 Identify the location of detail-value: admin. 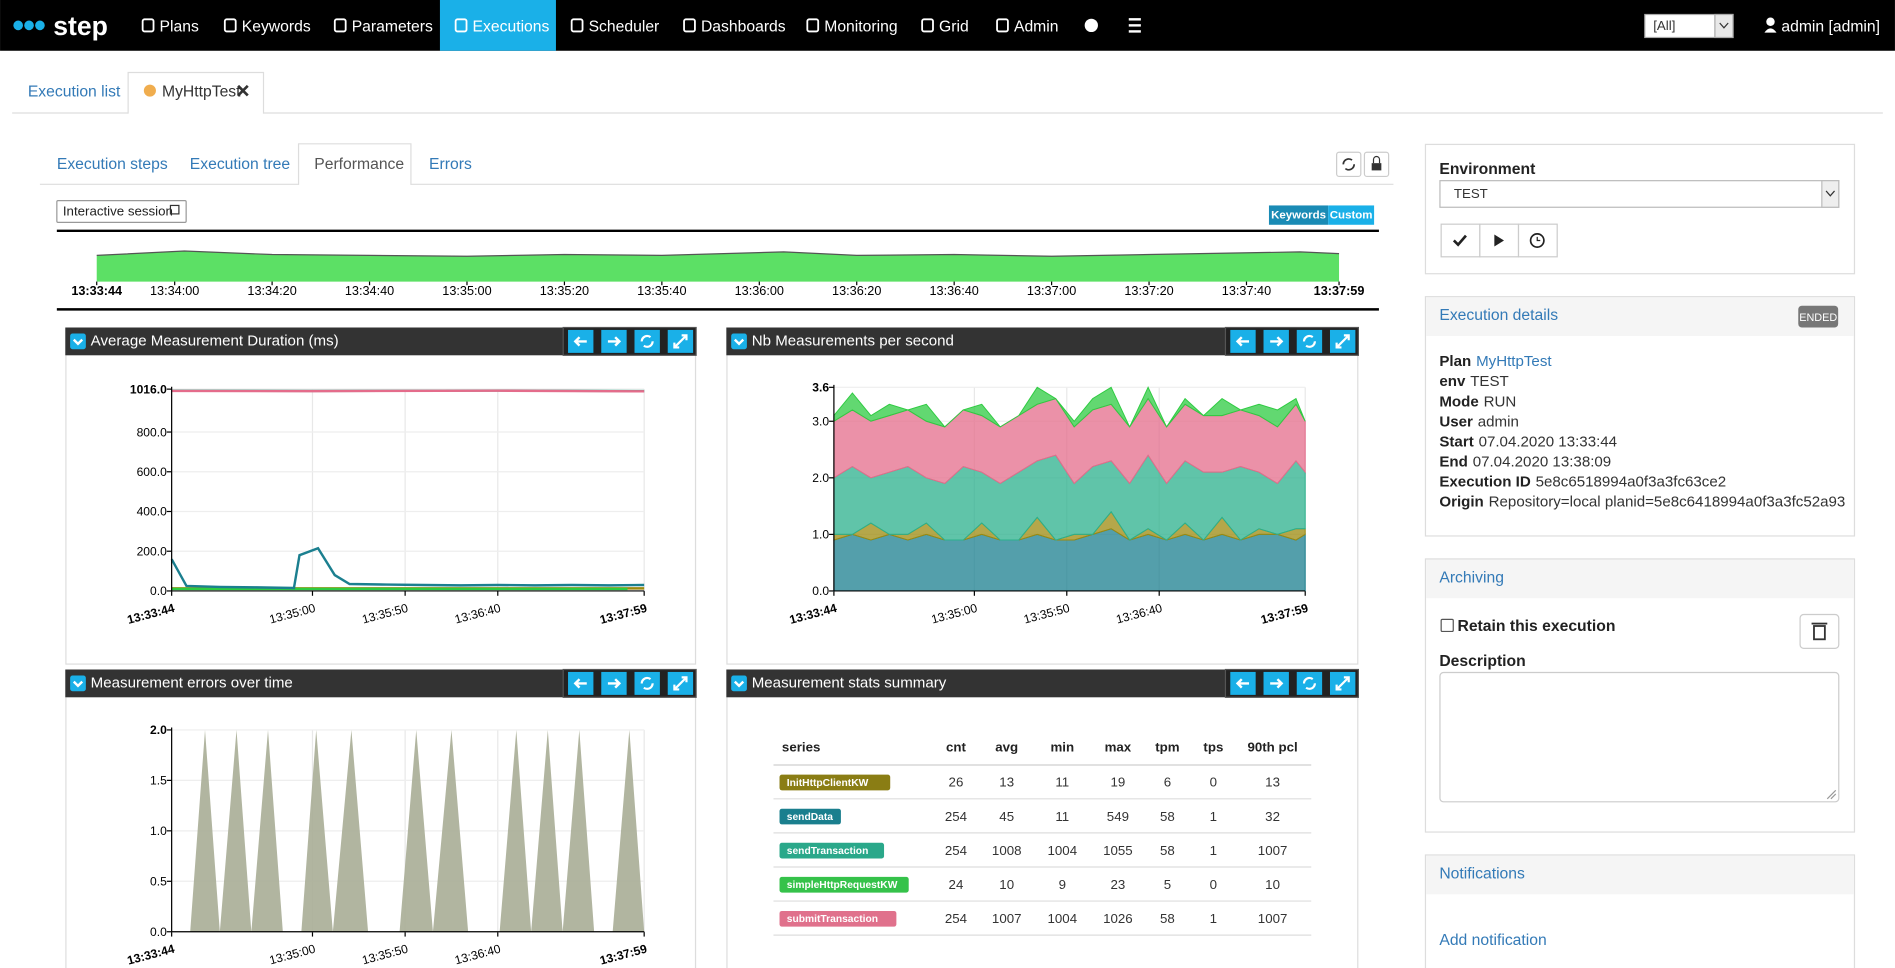
(1498, 421).